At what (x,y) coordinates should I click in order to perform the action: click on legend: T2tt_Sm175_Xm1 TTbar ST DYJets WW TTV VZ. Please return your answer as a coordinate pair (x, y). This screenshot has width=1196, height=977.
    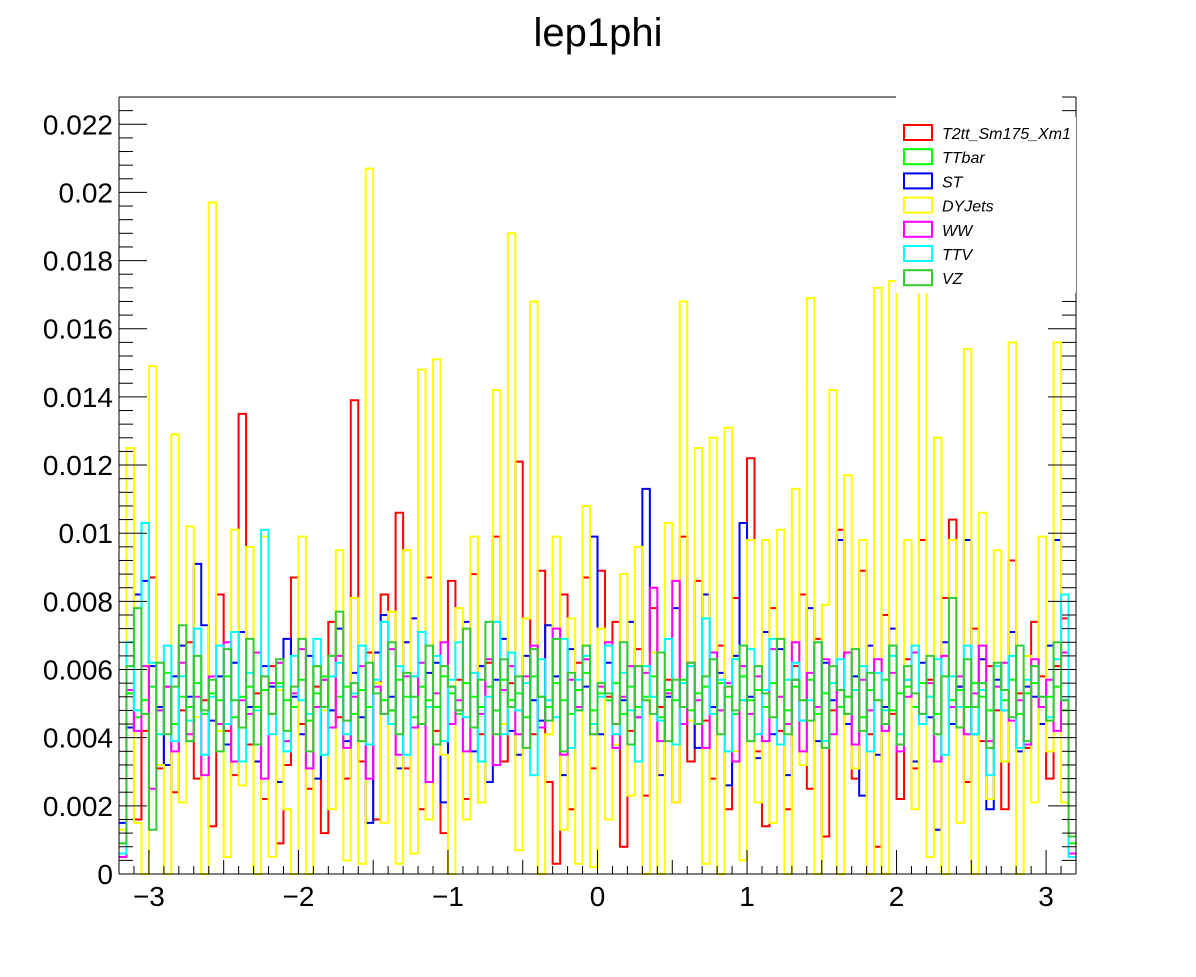
    Looking at the image, I should click on (986, 205).